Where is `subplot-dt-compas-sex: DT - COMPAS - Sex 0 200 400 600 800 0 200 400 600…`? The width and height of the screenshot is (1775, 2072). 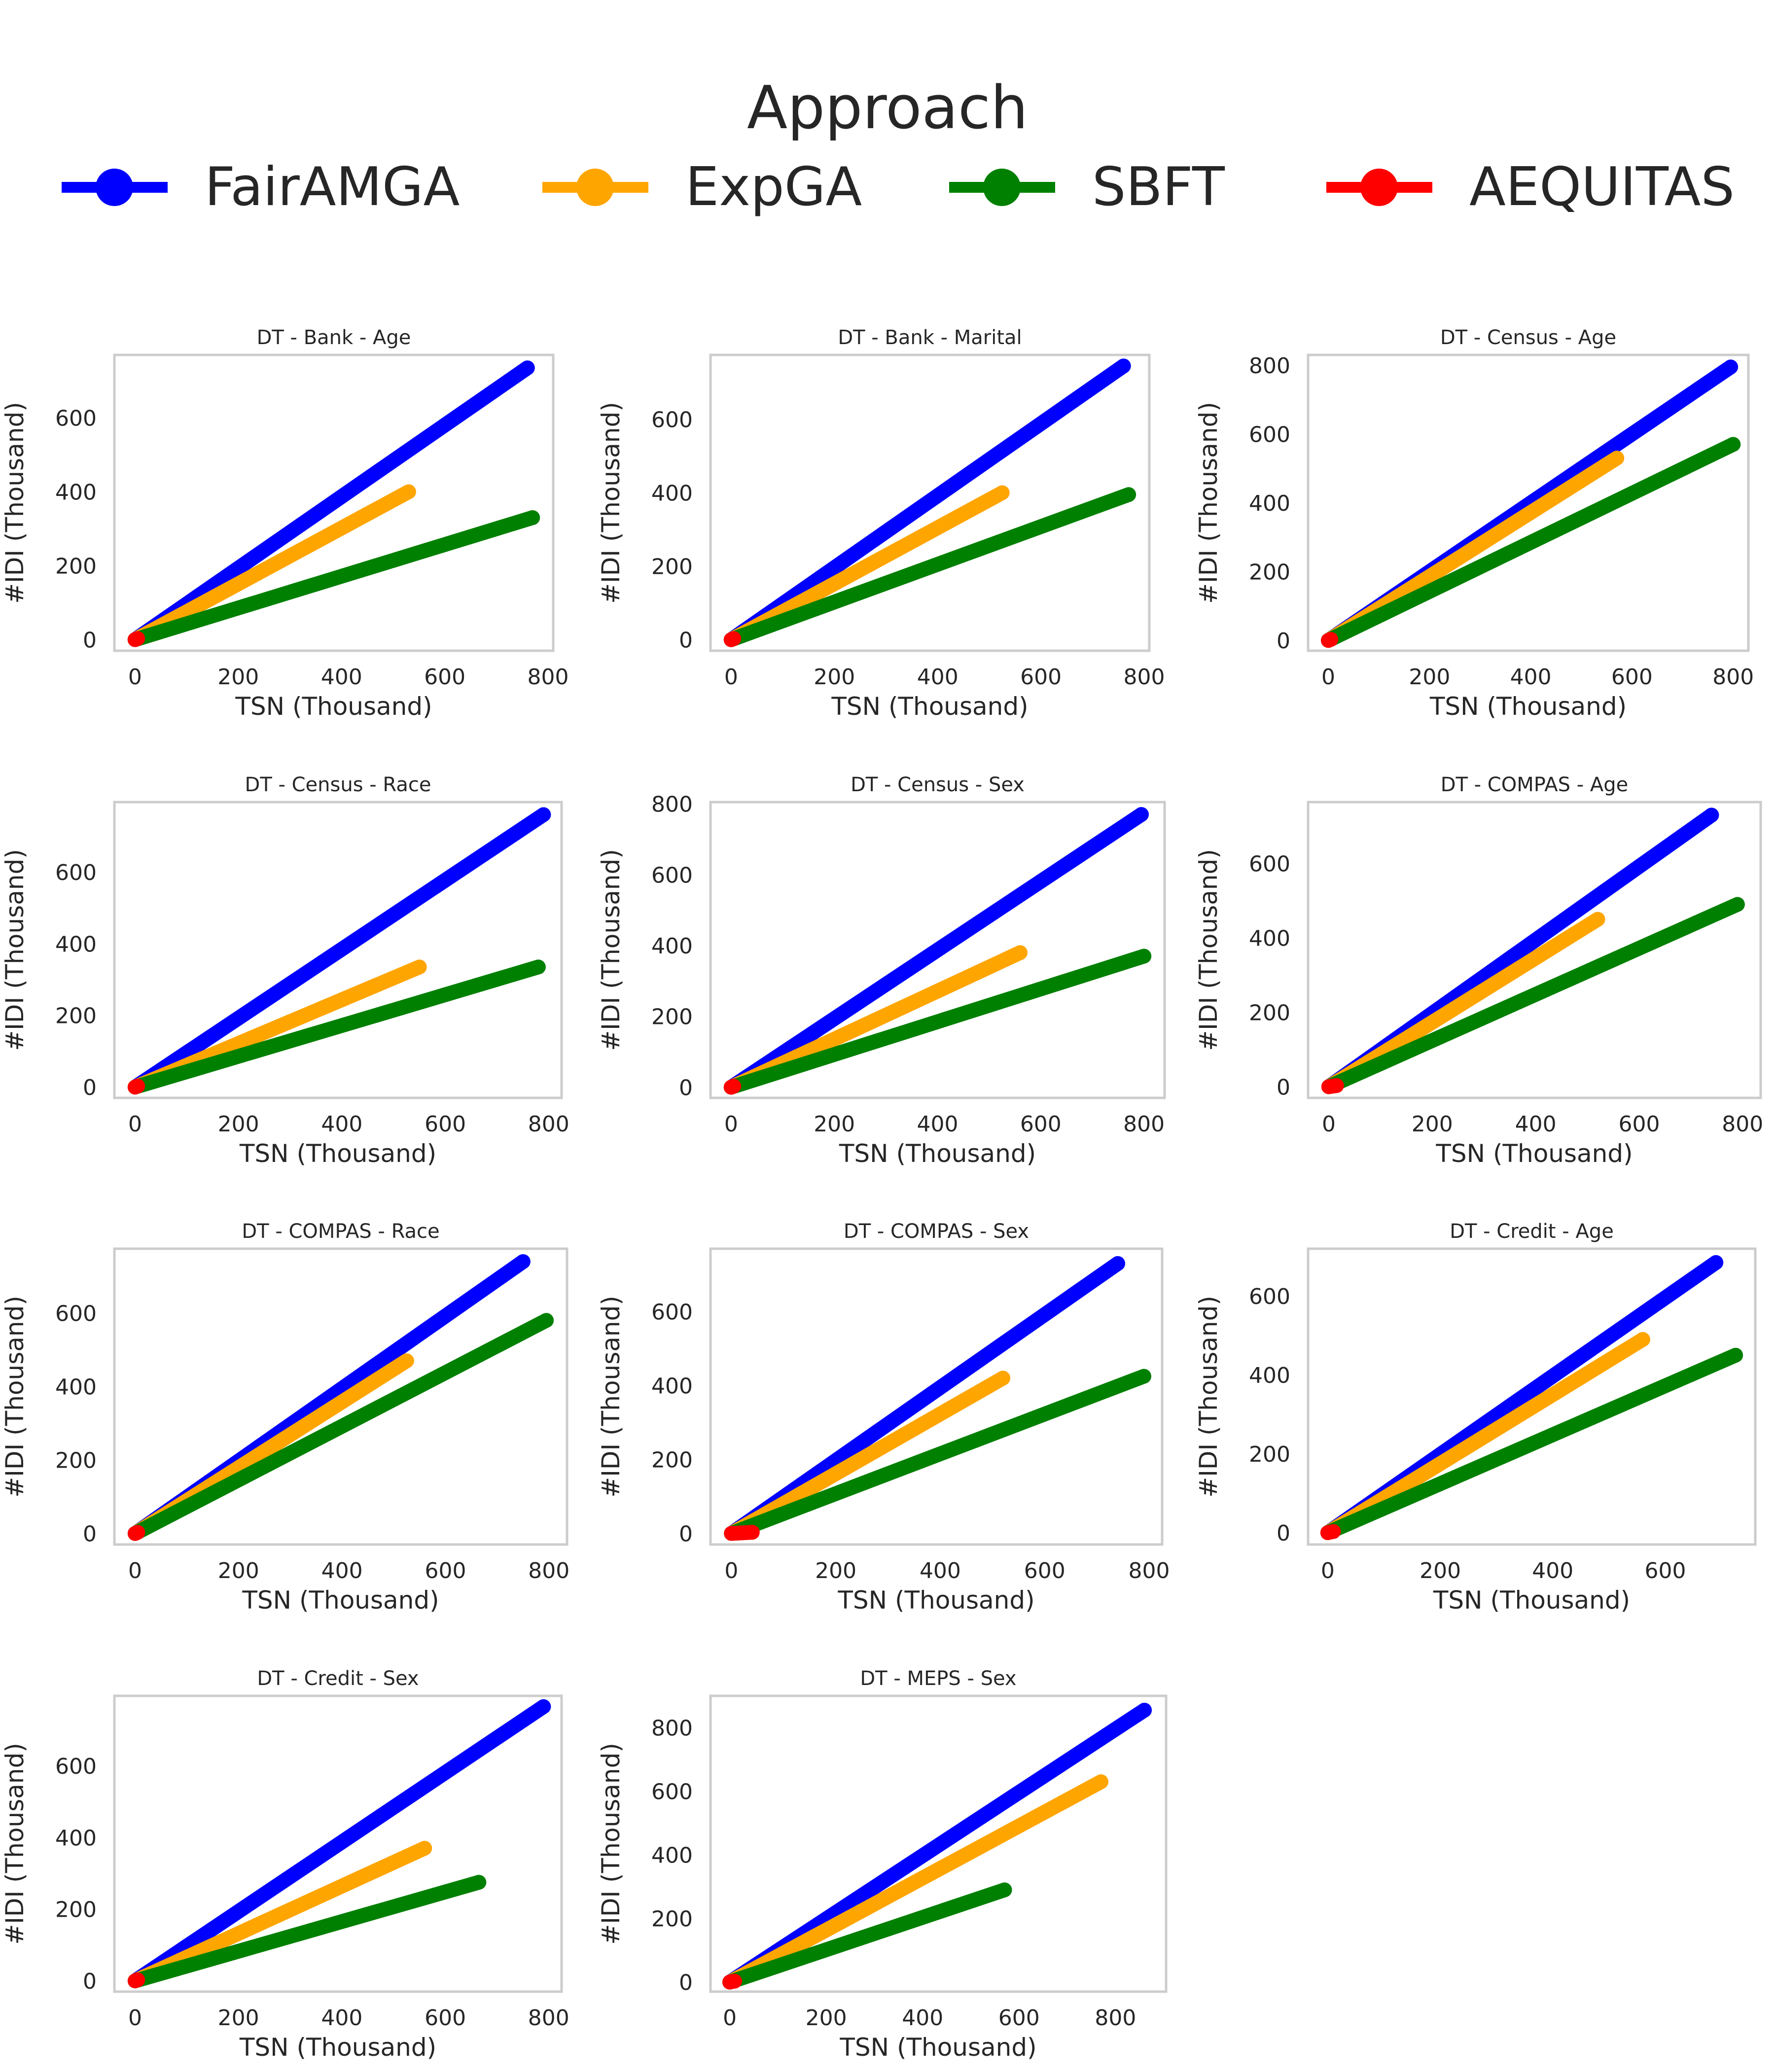 subplot-dt-compas-sex: DT - COMPAS - Sex 0 200 400 600 800 0 200 400 600… is located at coordinates (883, 1418).